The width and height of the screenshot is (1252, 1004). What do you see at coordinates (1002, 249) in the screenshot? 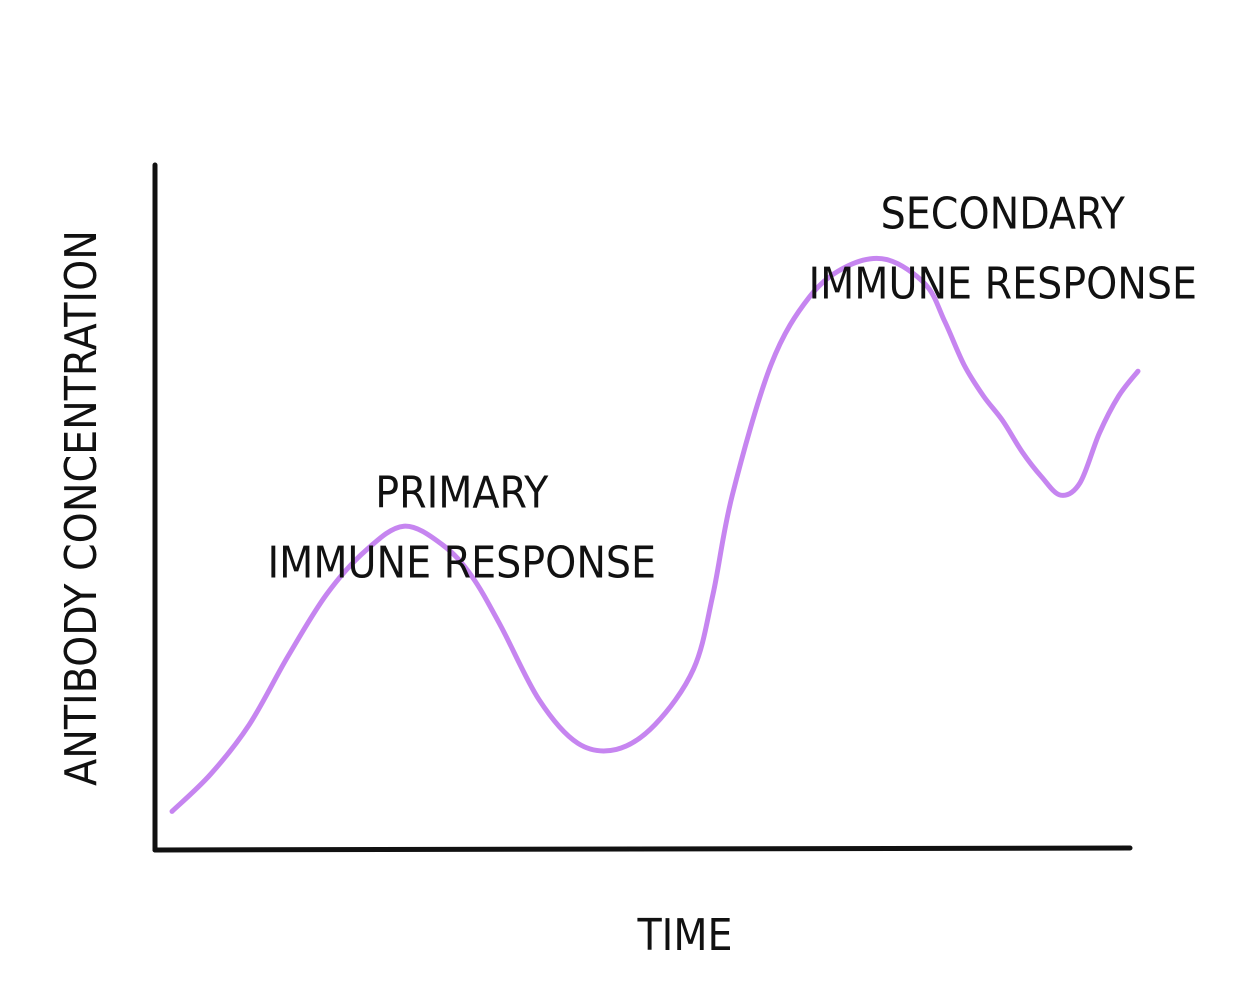
I see `annotation-1: SECONDARY IMMUNE RESPONSE` at bounding box center [1002, 249].